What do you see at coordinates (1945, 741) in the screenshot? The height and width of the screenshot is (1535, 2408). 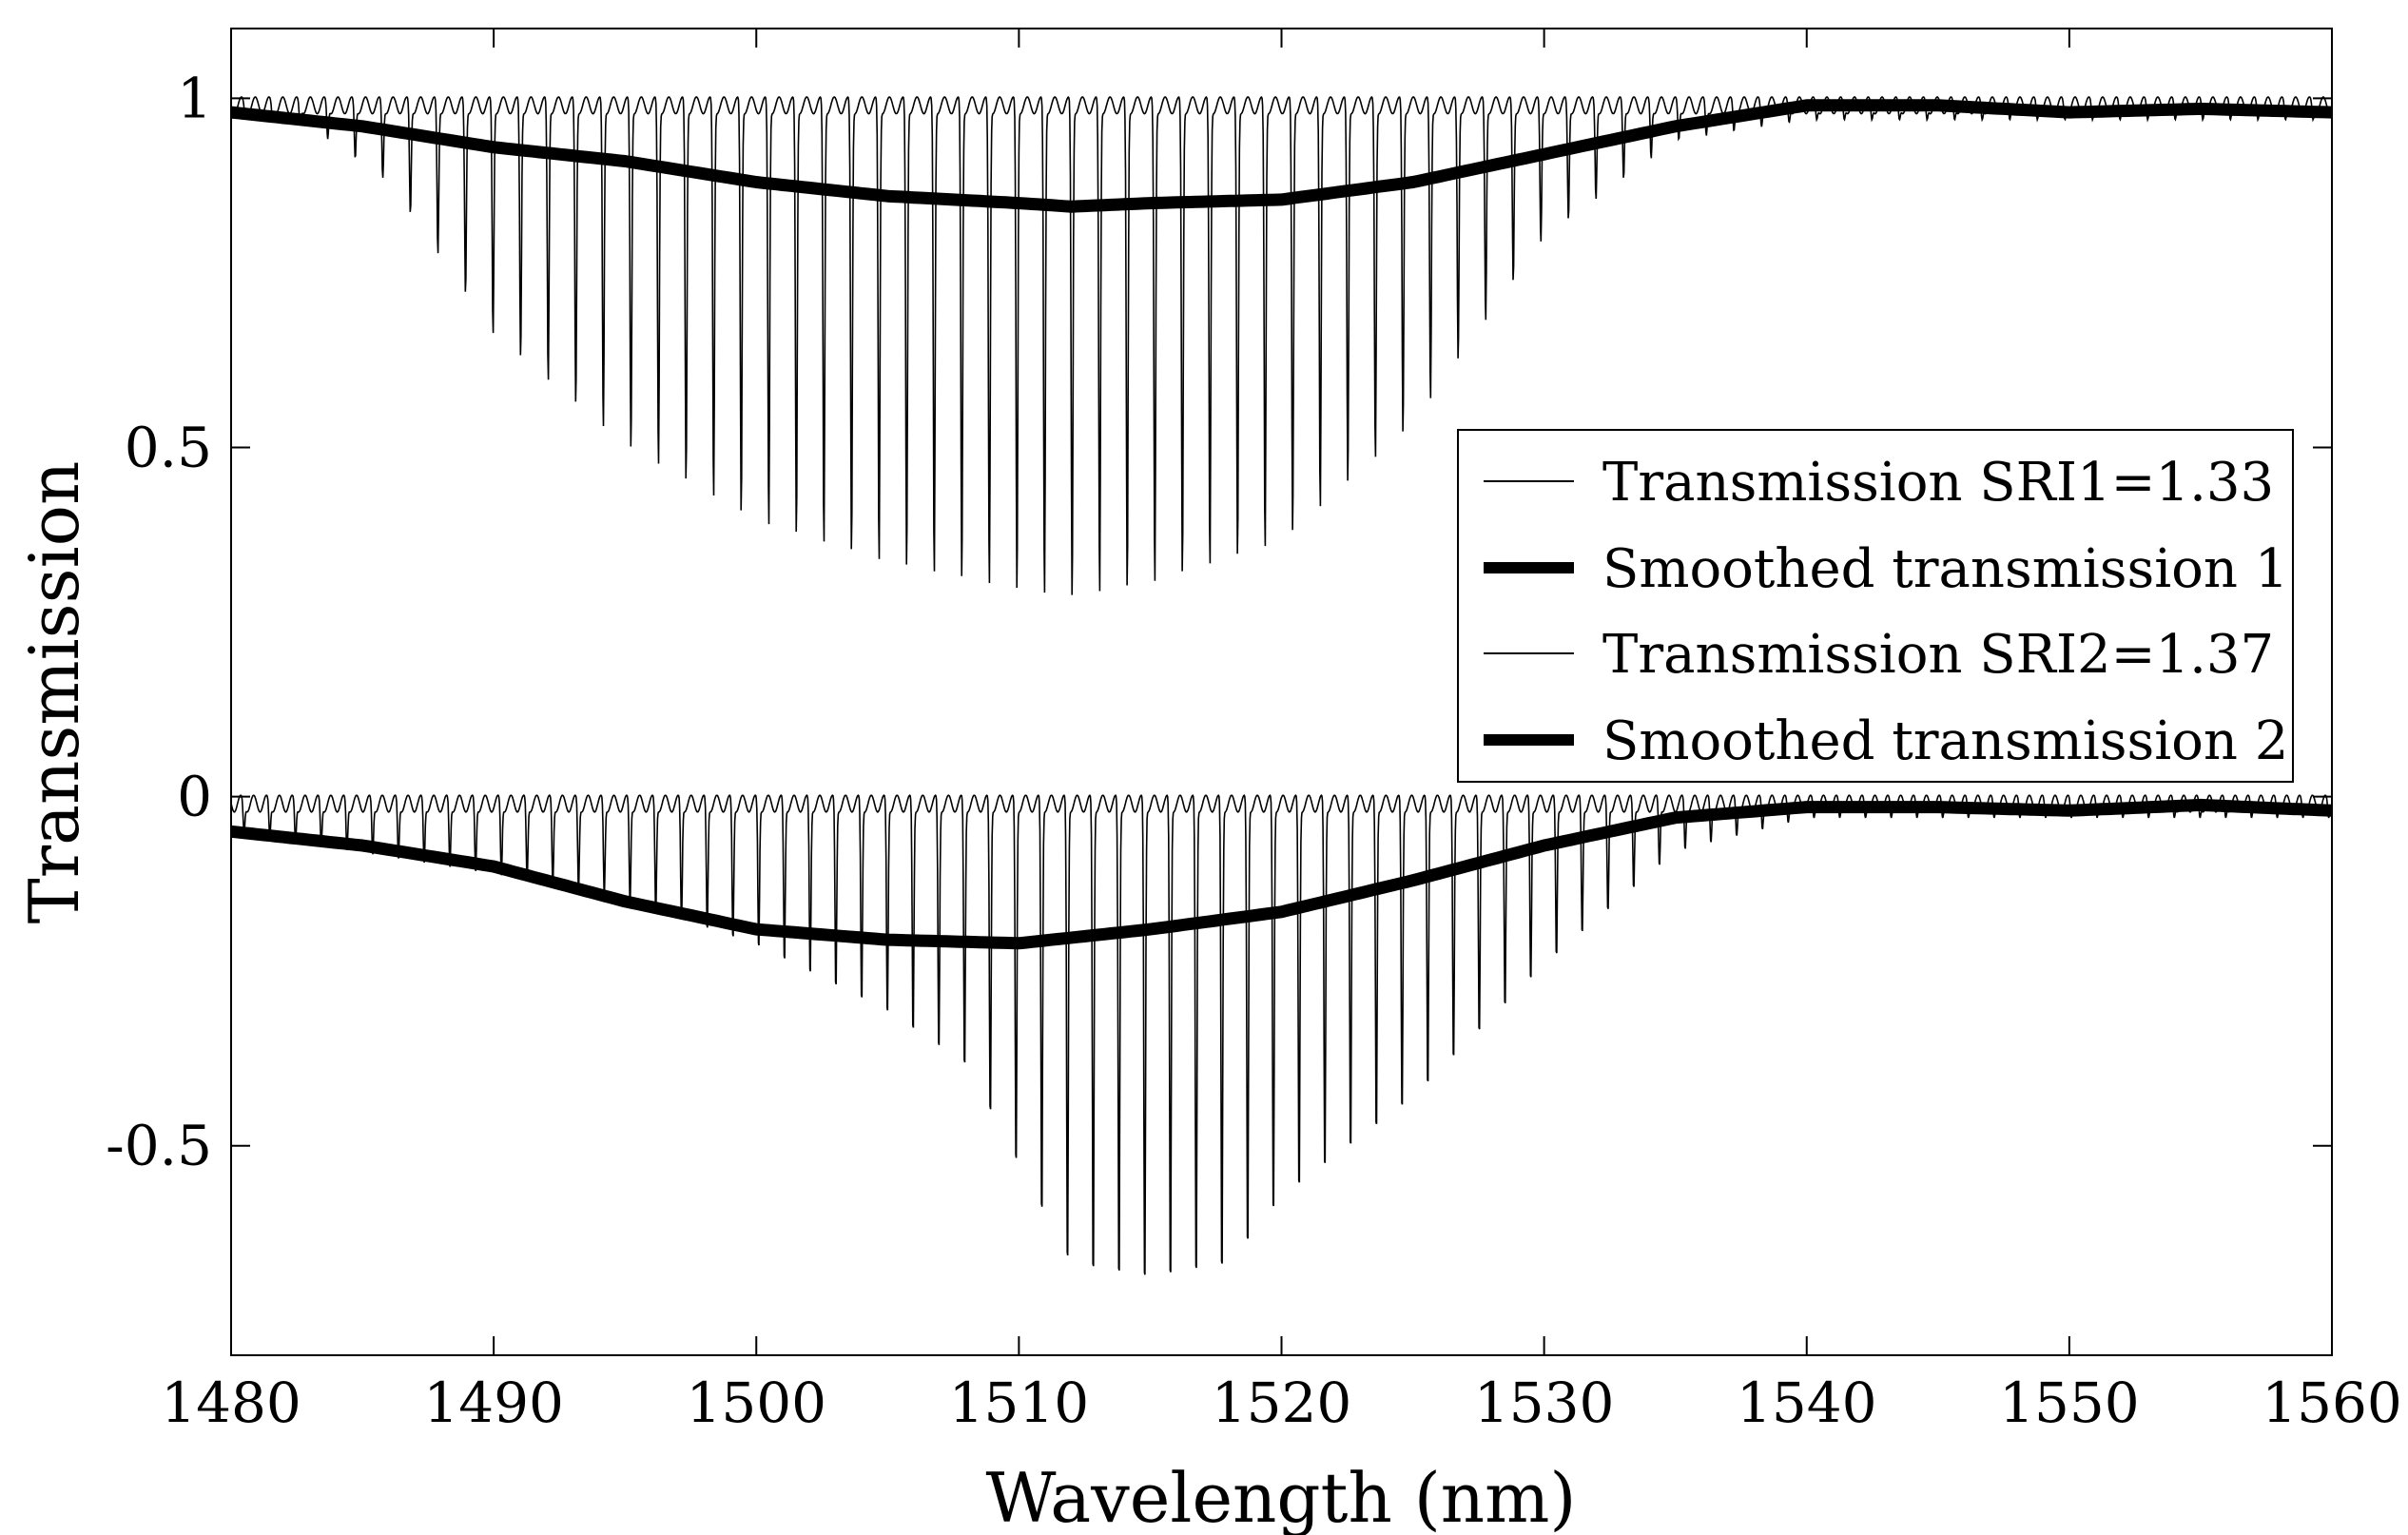 I see `legend-label-series-4: Smoothed transmission 2` at bounding box center [1945, 741].